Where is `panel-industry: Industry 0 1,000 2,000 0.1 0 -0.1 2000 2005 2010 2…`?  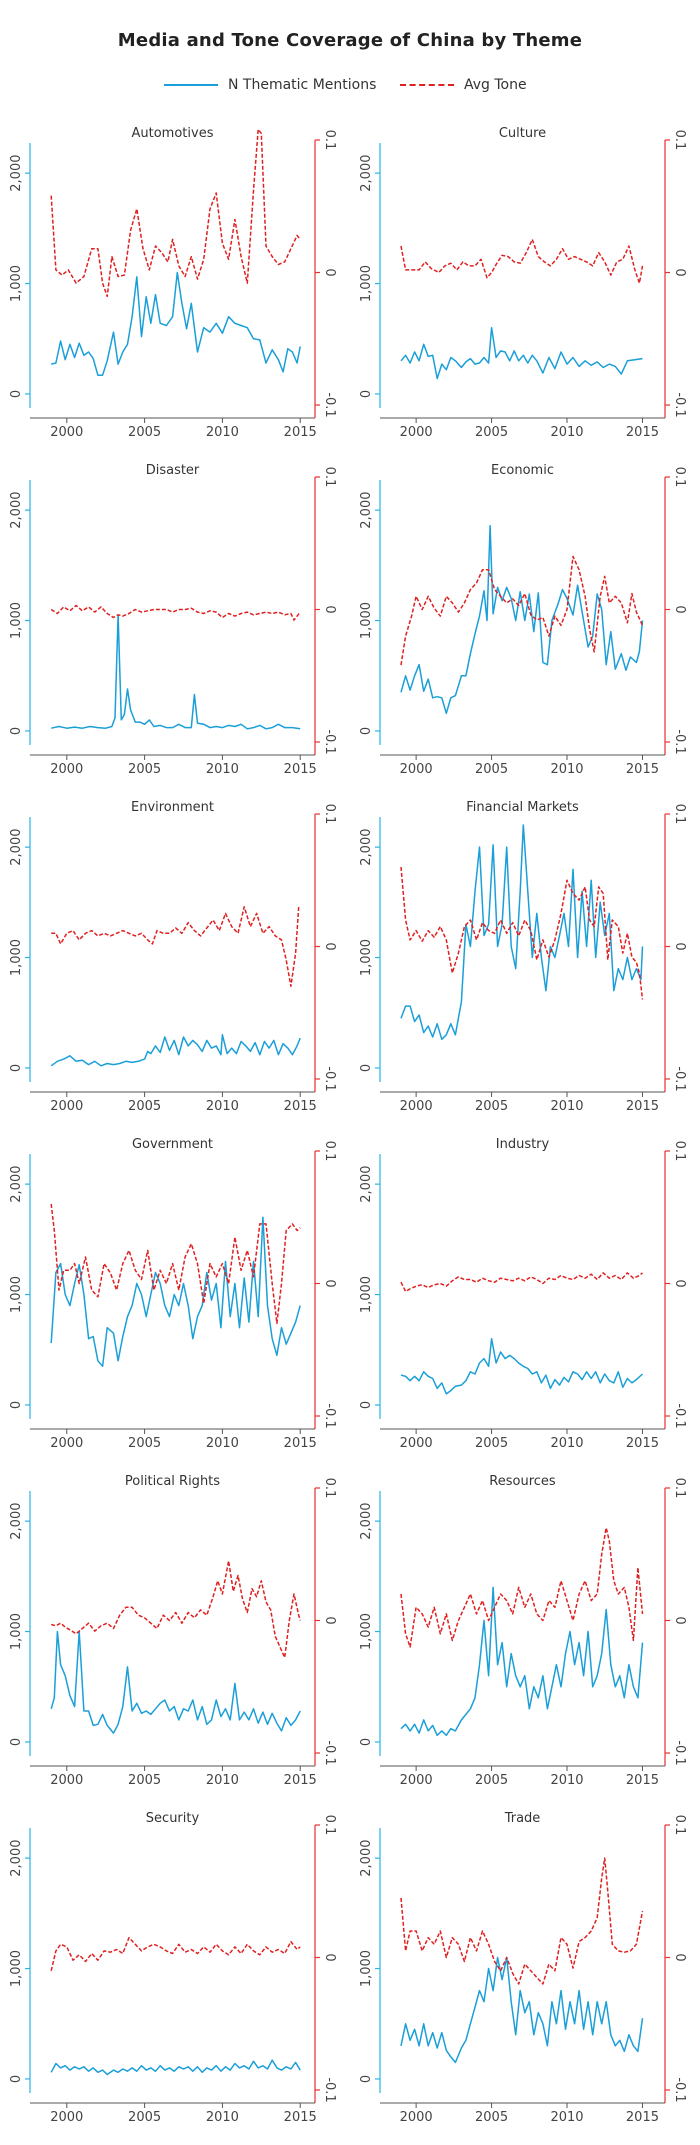 panel-industry: Industry 0 1,000 2,000 0.1 0 -0.1 2000 2005 2010 2… is located at coordinates (523, 1294).